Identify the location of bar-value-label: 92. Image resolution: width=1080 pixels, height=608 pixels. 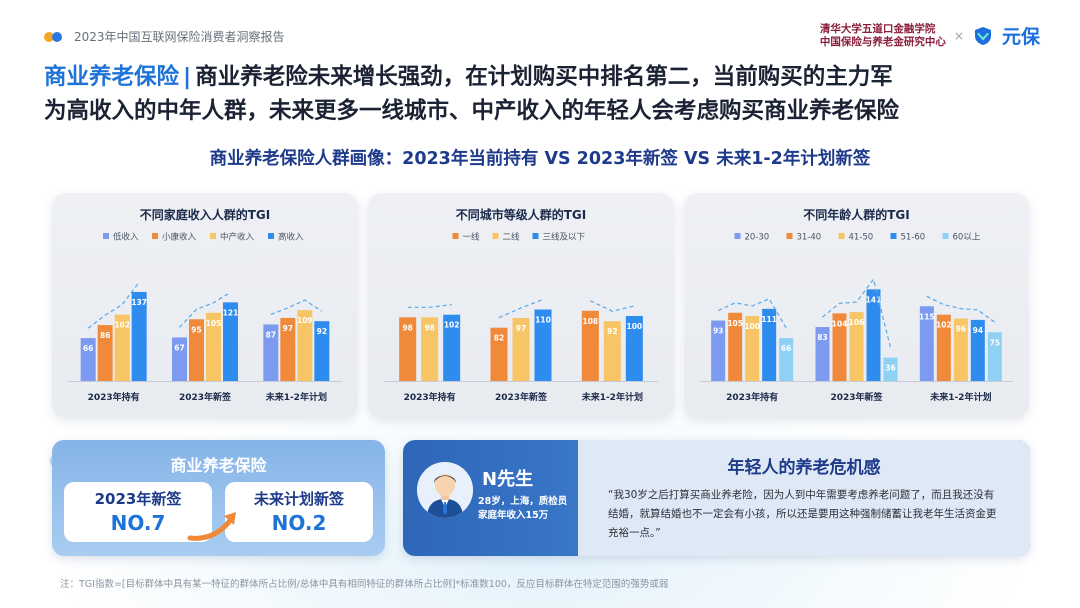
(612, 331).